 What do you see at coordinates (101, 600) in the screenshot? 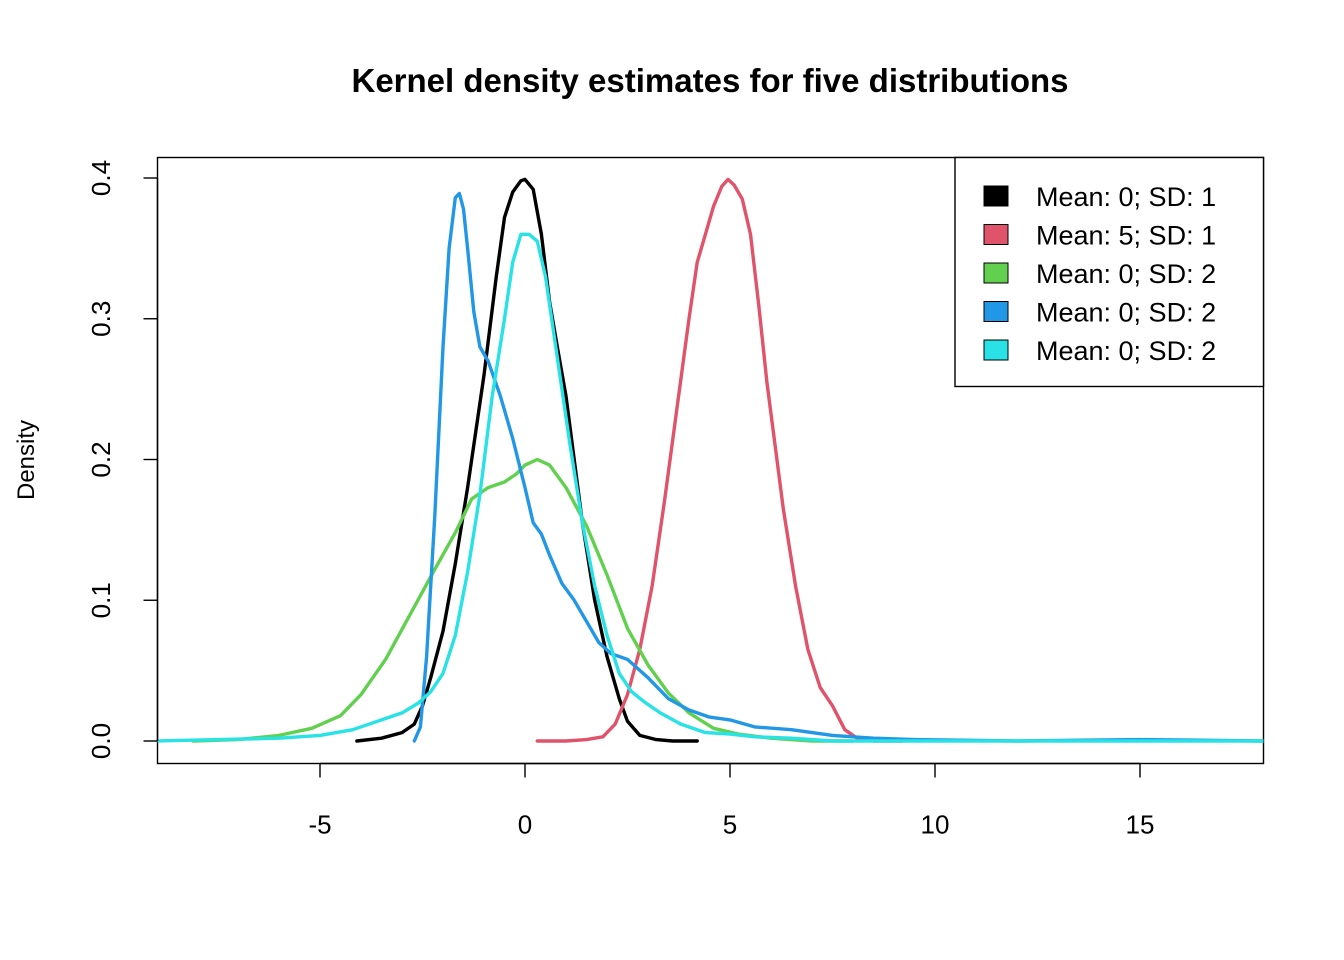
I see `y-tick-label: 0.1` at bounding box center [101, 600].